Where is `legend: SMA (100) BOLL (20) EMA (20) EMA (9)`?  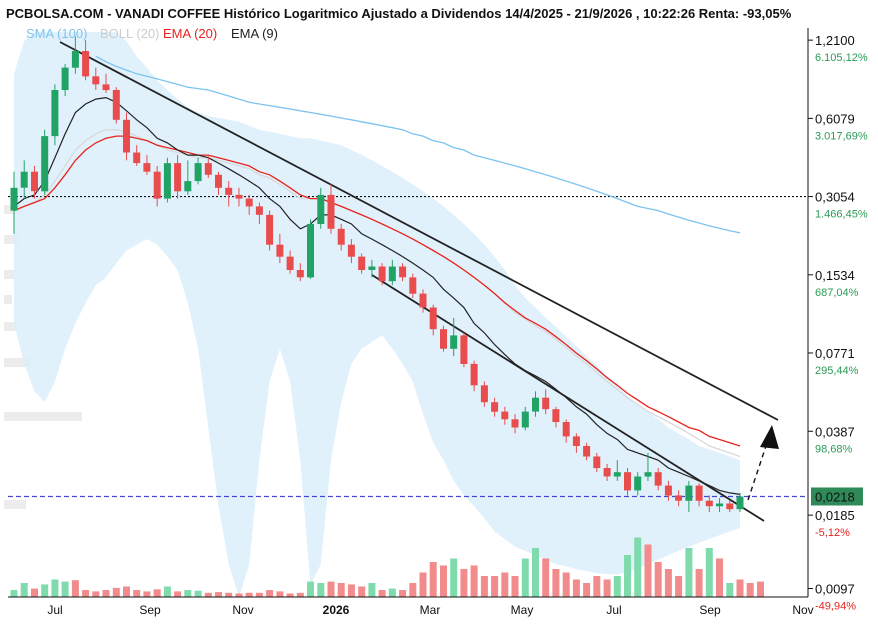
legend: SMA (100) BOLL (20) EMA (20) EMA (9) is located at coordinates (152, 33).